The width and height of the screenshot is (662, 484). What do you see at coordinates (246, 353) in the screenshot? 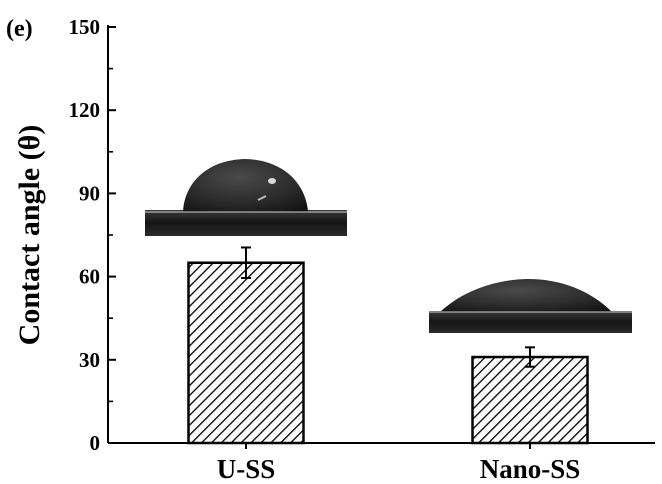
I see `bar-u-ss` at bounding box center [246, 353].